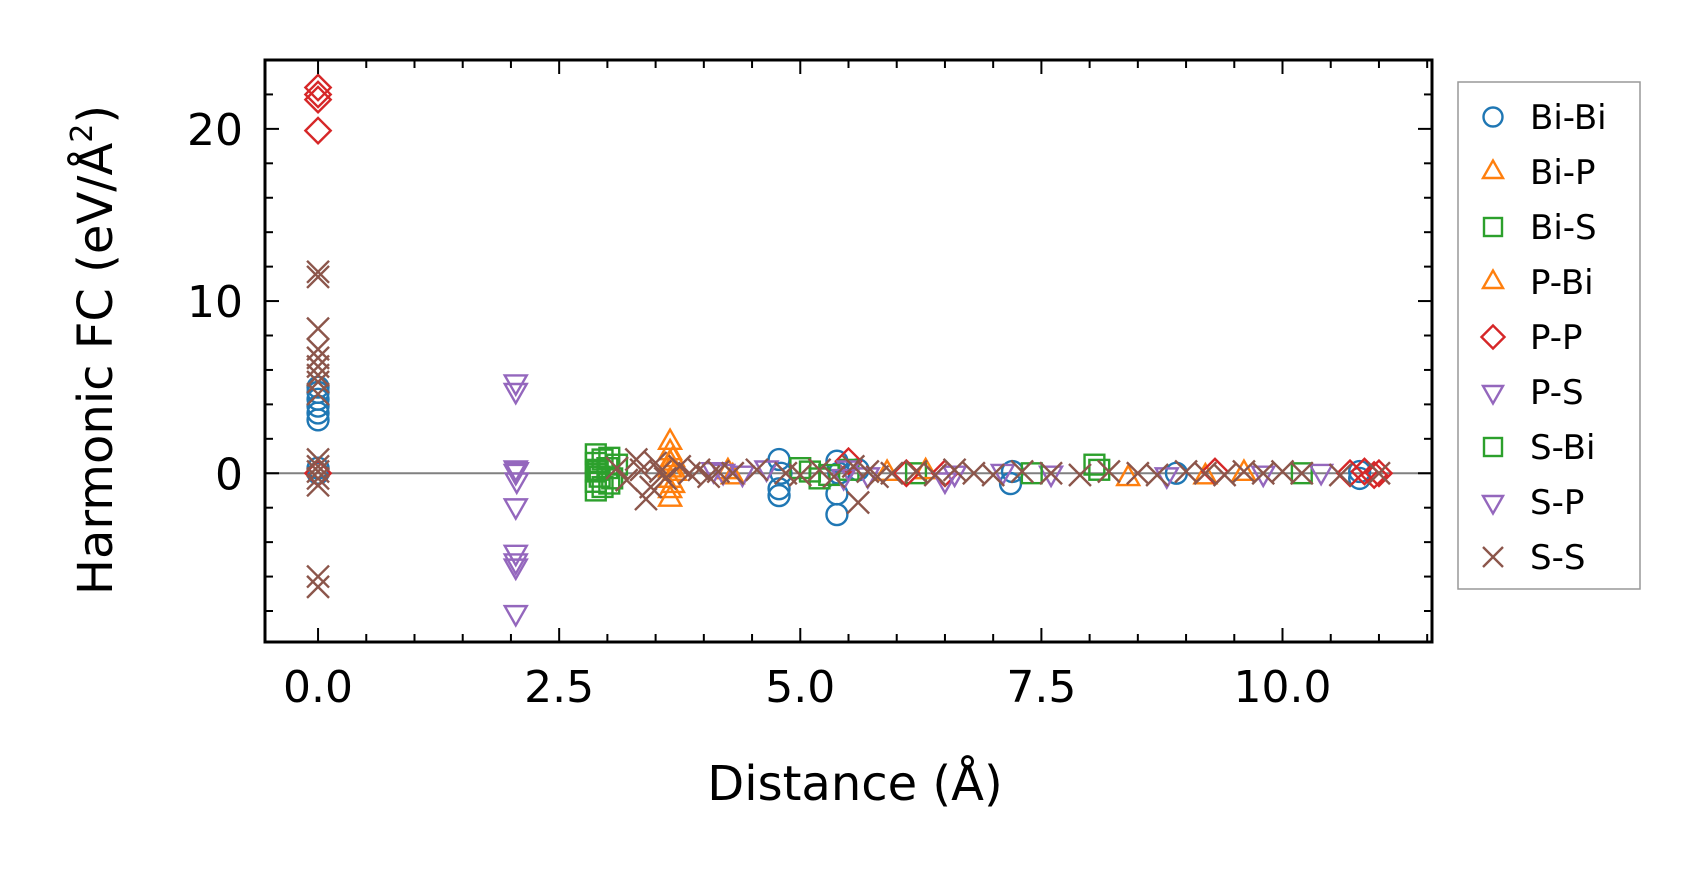 The height and width of the screenshot is (883, 1691). What do you see at coordinates (1568, 118) in the screenshot?
I see `legend-label: Bi-Bi` at bounding box center [1568, 118].